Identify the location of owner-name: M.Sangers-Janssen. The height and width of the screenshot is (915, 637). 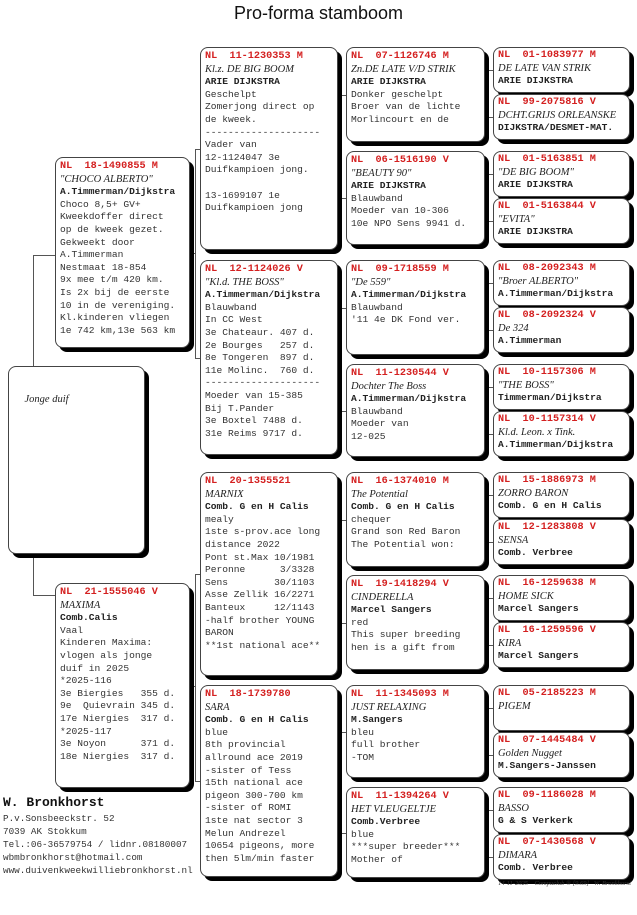
(547, 766).